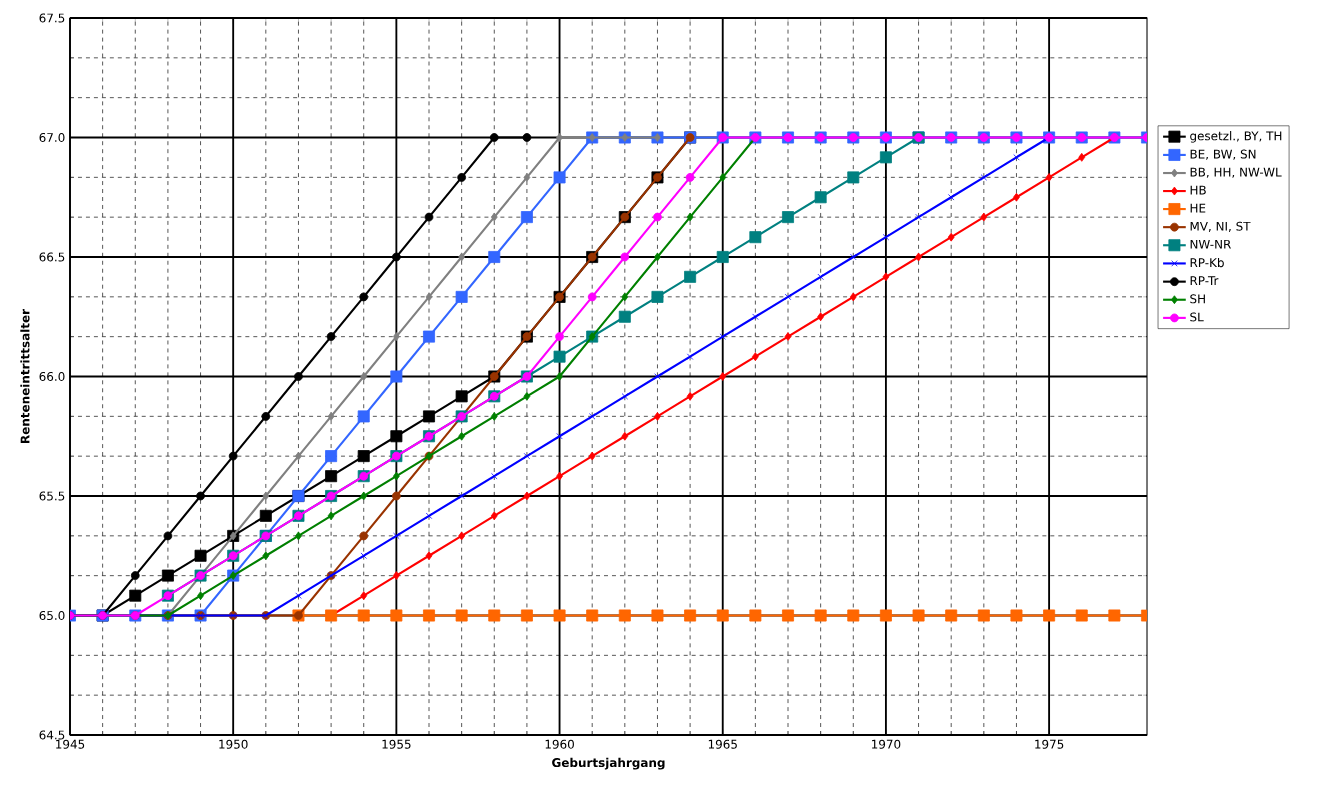  Describe the element at coordinates (52, 257) in the screenshot. I see `y-tick-label: 66.5` at that location.